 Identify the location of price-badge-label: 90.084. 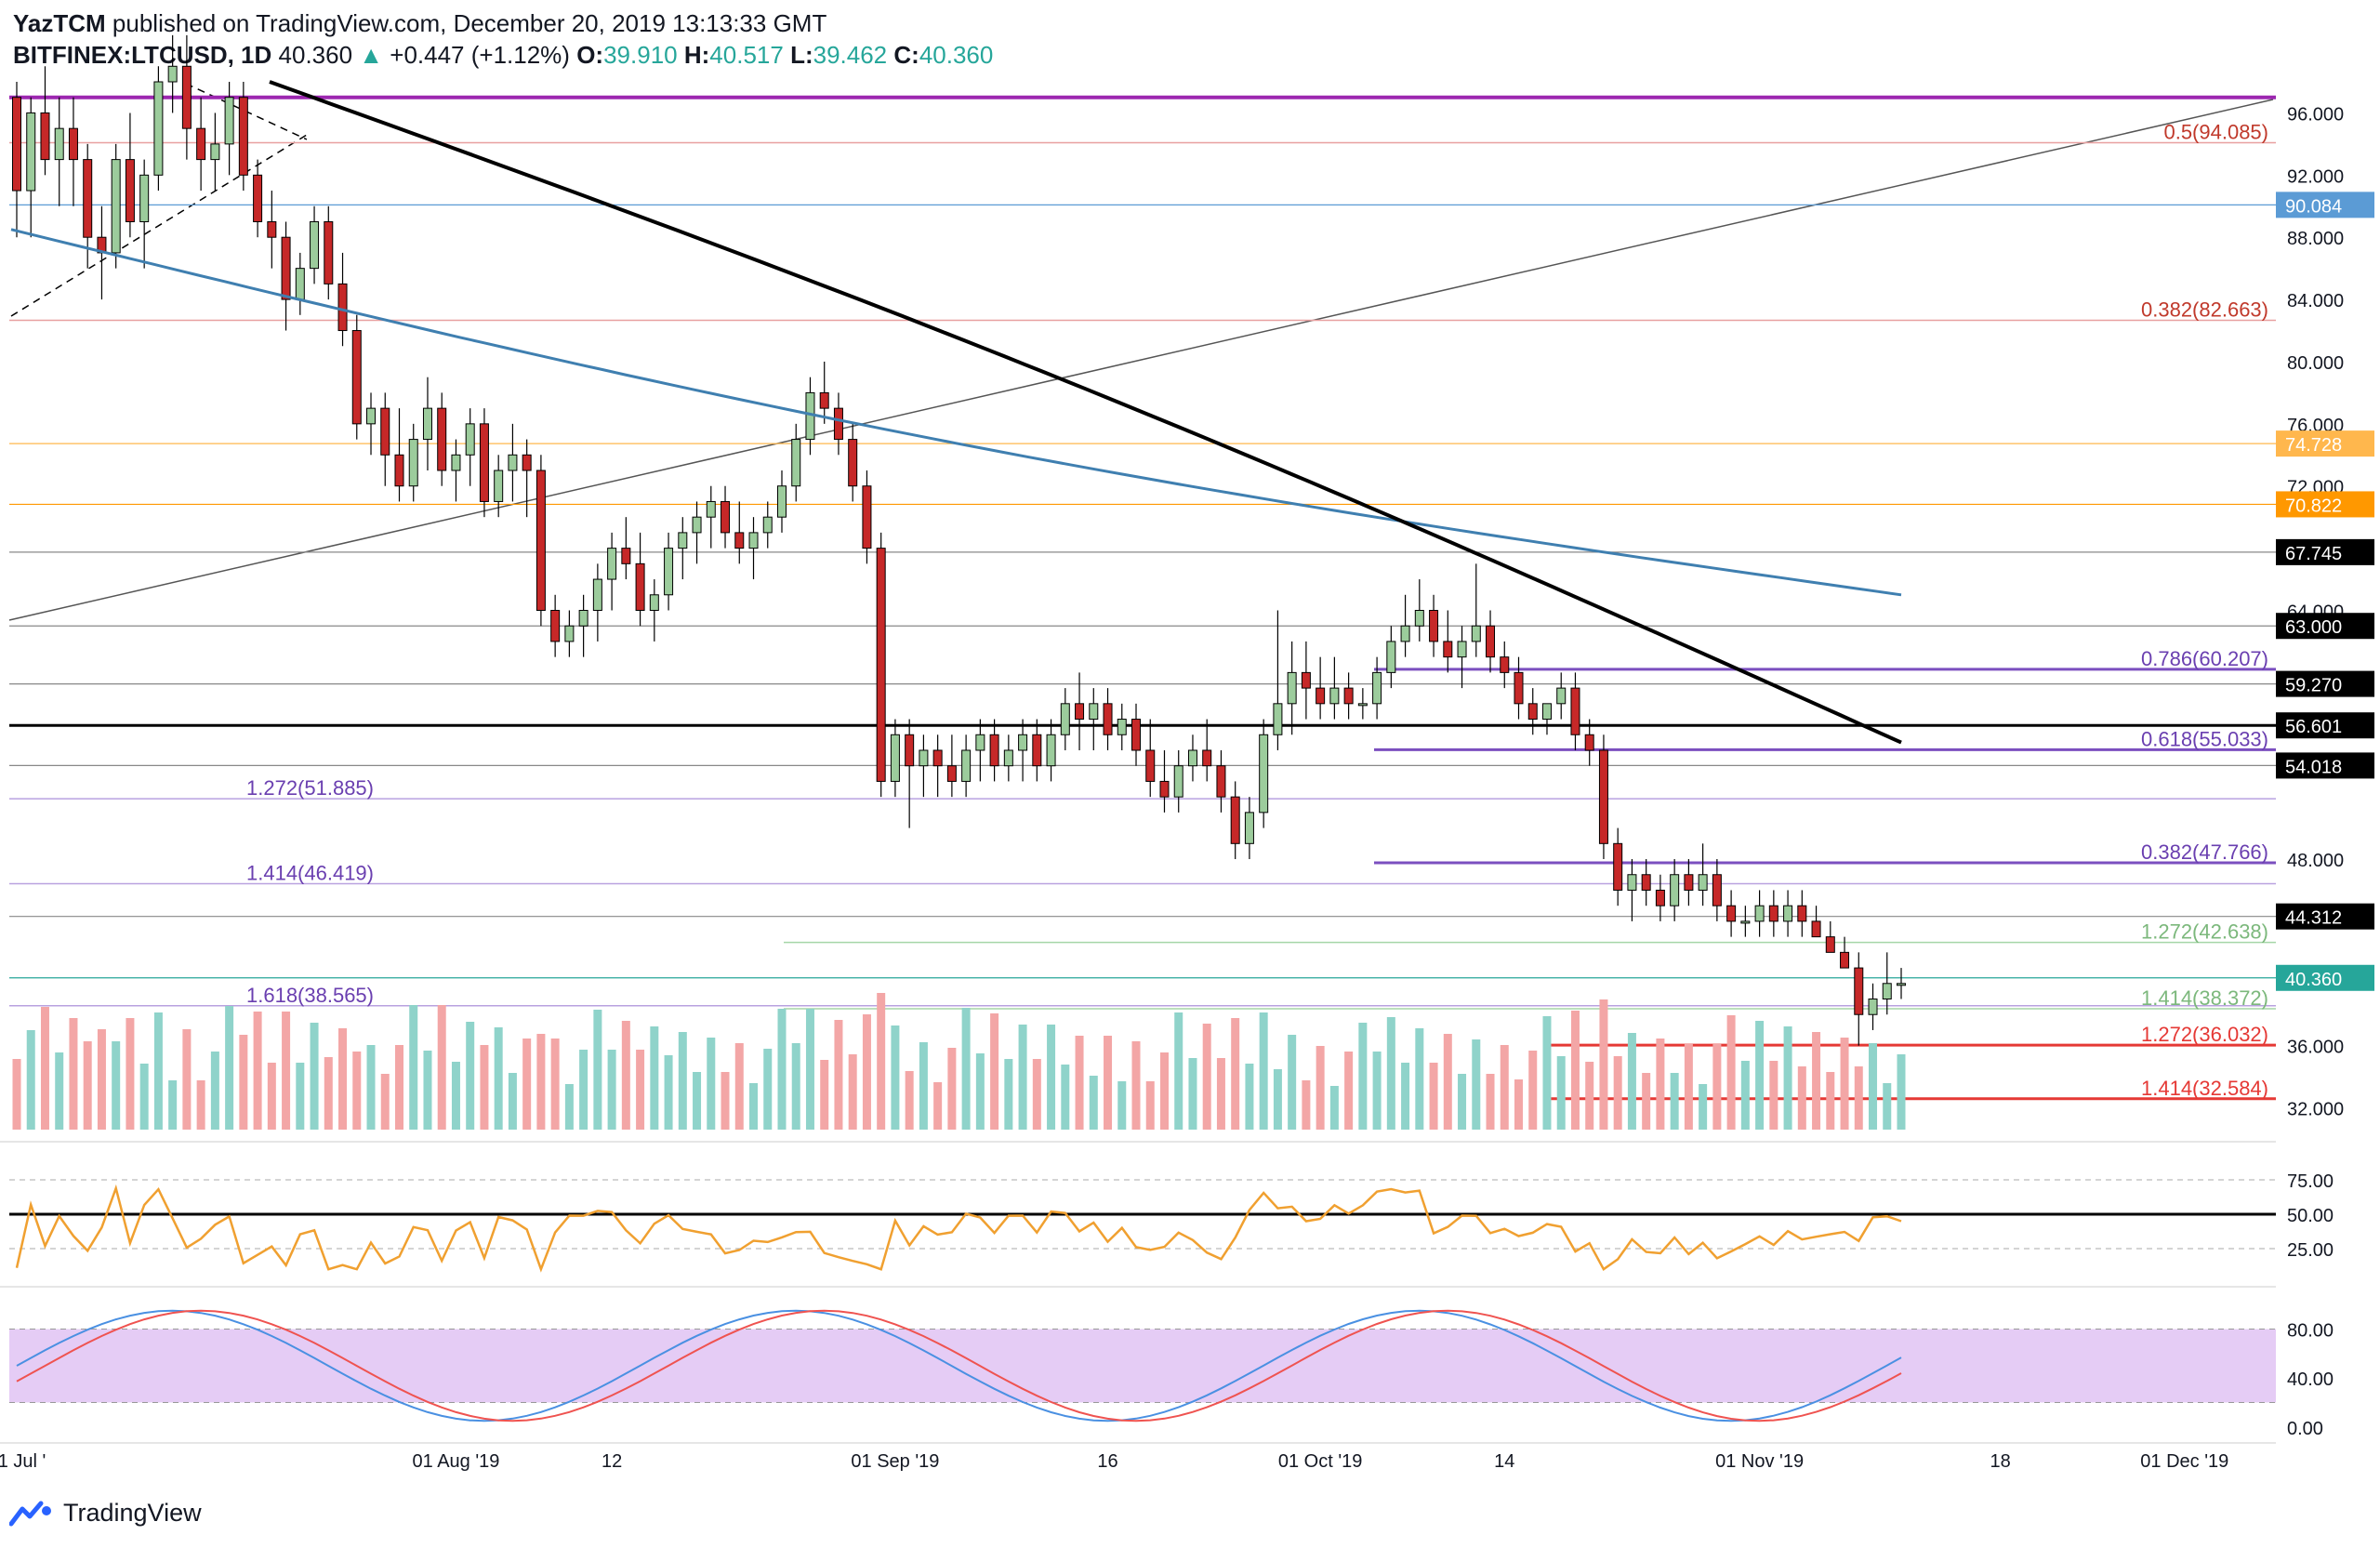
(2313, 206).